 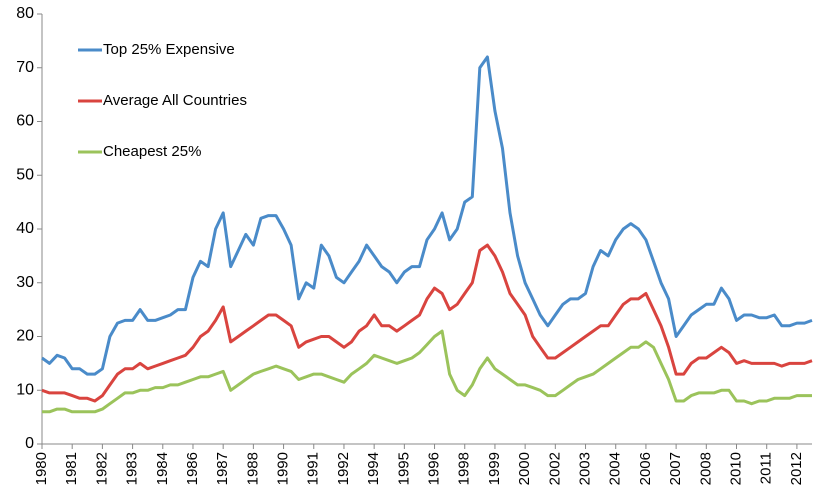 I want to click on x-tick-label: 2004, so click(x=615, y=468).